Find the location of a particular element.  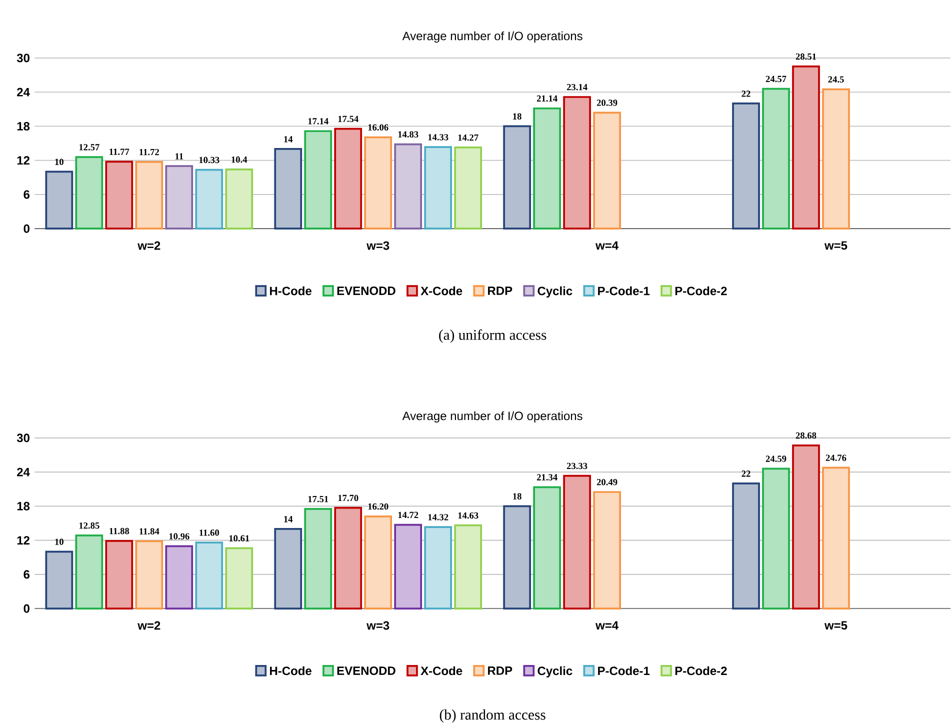

data-label: 12.85 is located at coordinates (89, 525).